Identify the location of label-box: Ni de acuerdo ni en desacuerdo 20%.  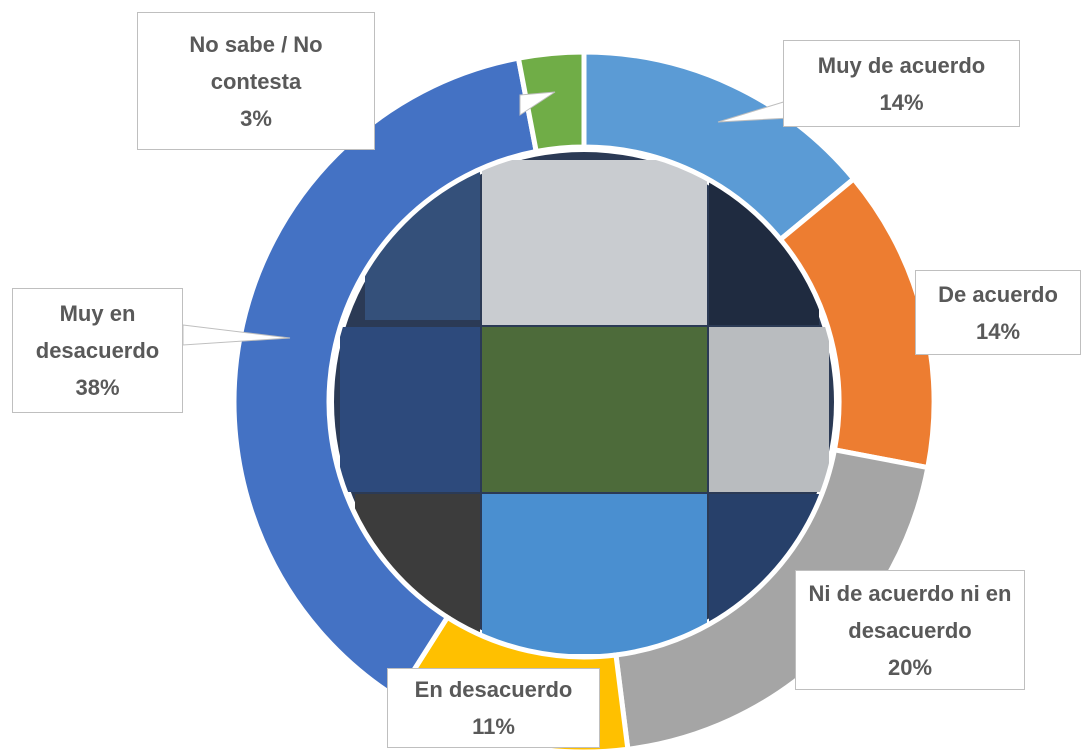
(910, 630).